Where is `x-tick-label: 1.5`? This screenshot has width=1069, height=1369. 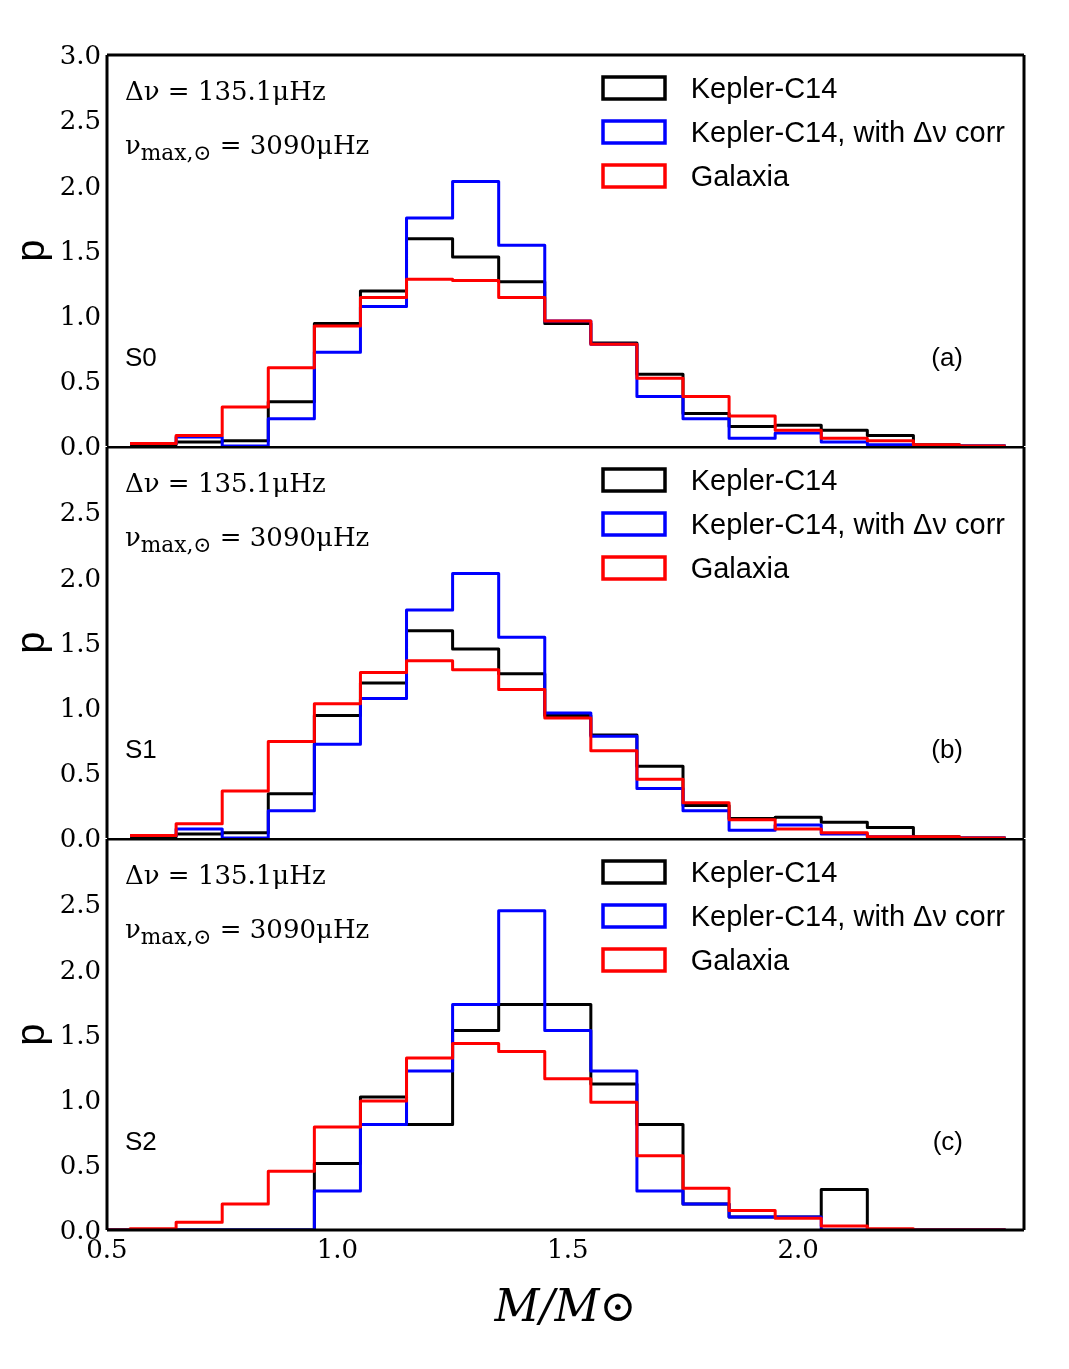
x-tick-label: 1.5 is located at coordinates (568, 1249).